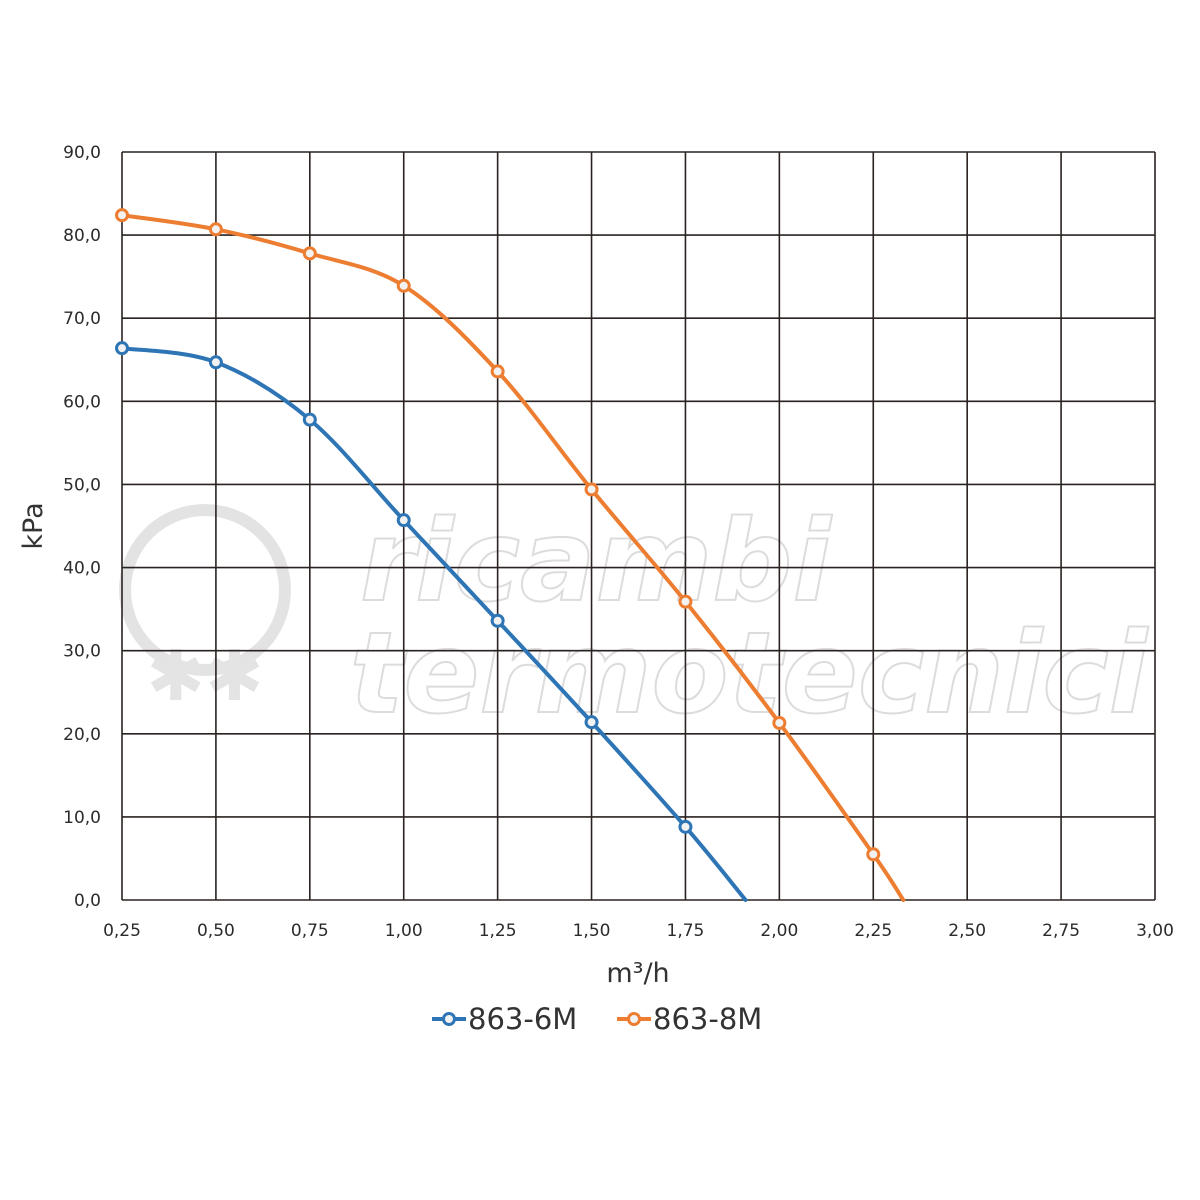 The image size is (1200, 1200). I want to click on watermark-line1: ricambi, so click(596, 562).